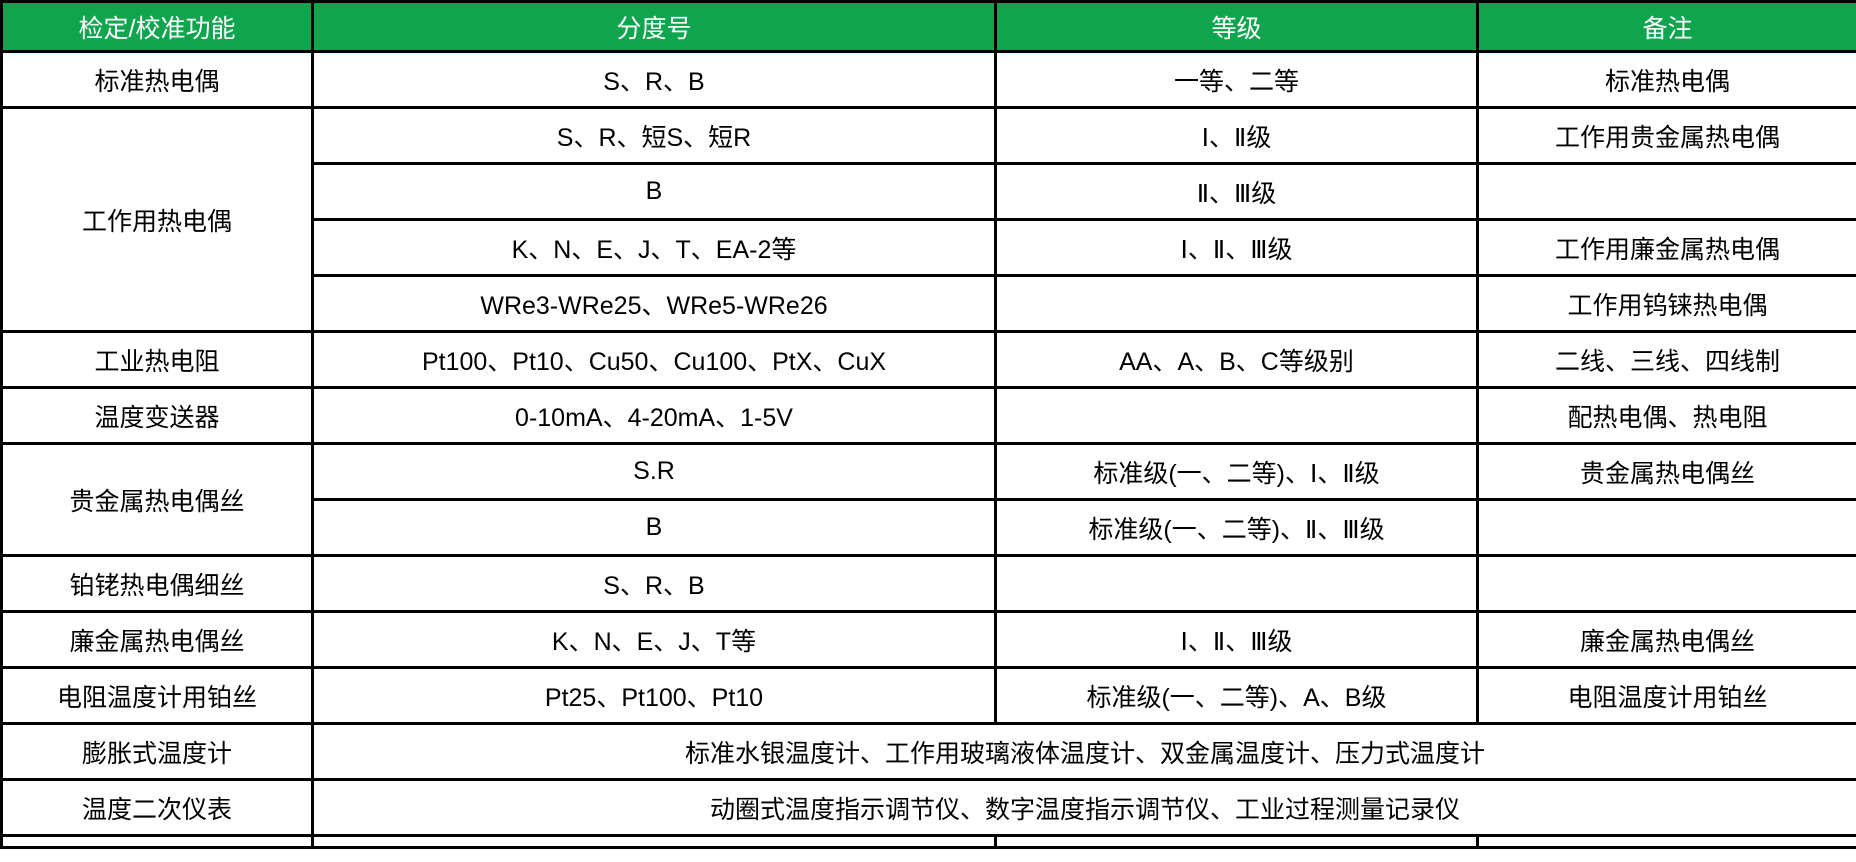  What do you see at coordinates (1236, 79) in the screenshot?
I see `cell-grade: 一等、二等` at bounding box center [1236, 79].